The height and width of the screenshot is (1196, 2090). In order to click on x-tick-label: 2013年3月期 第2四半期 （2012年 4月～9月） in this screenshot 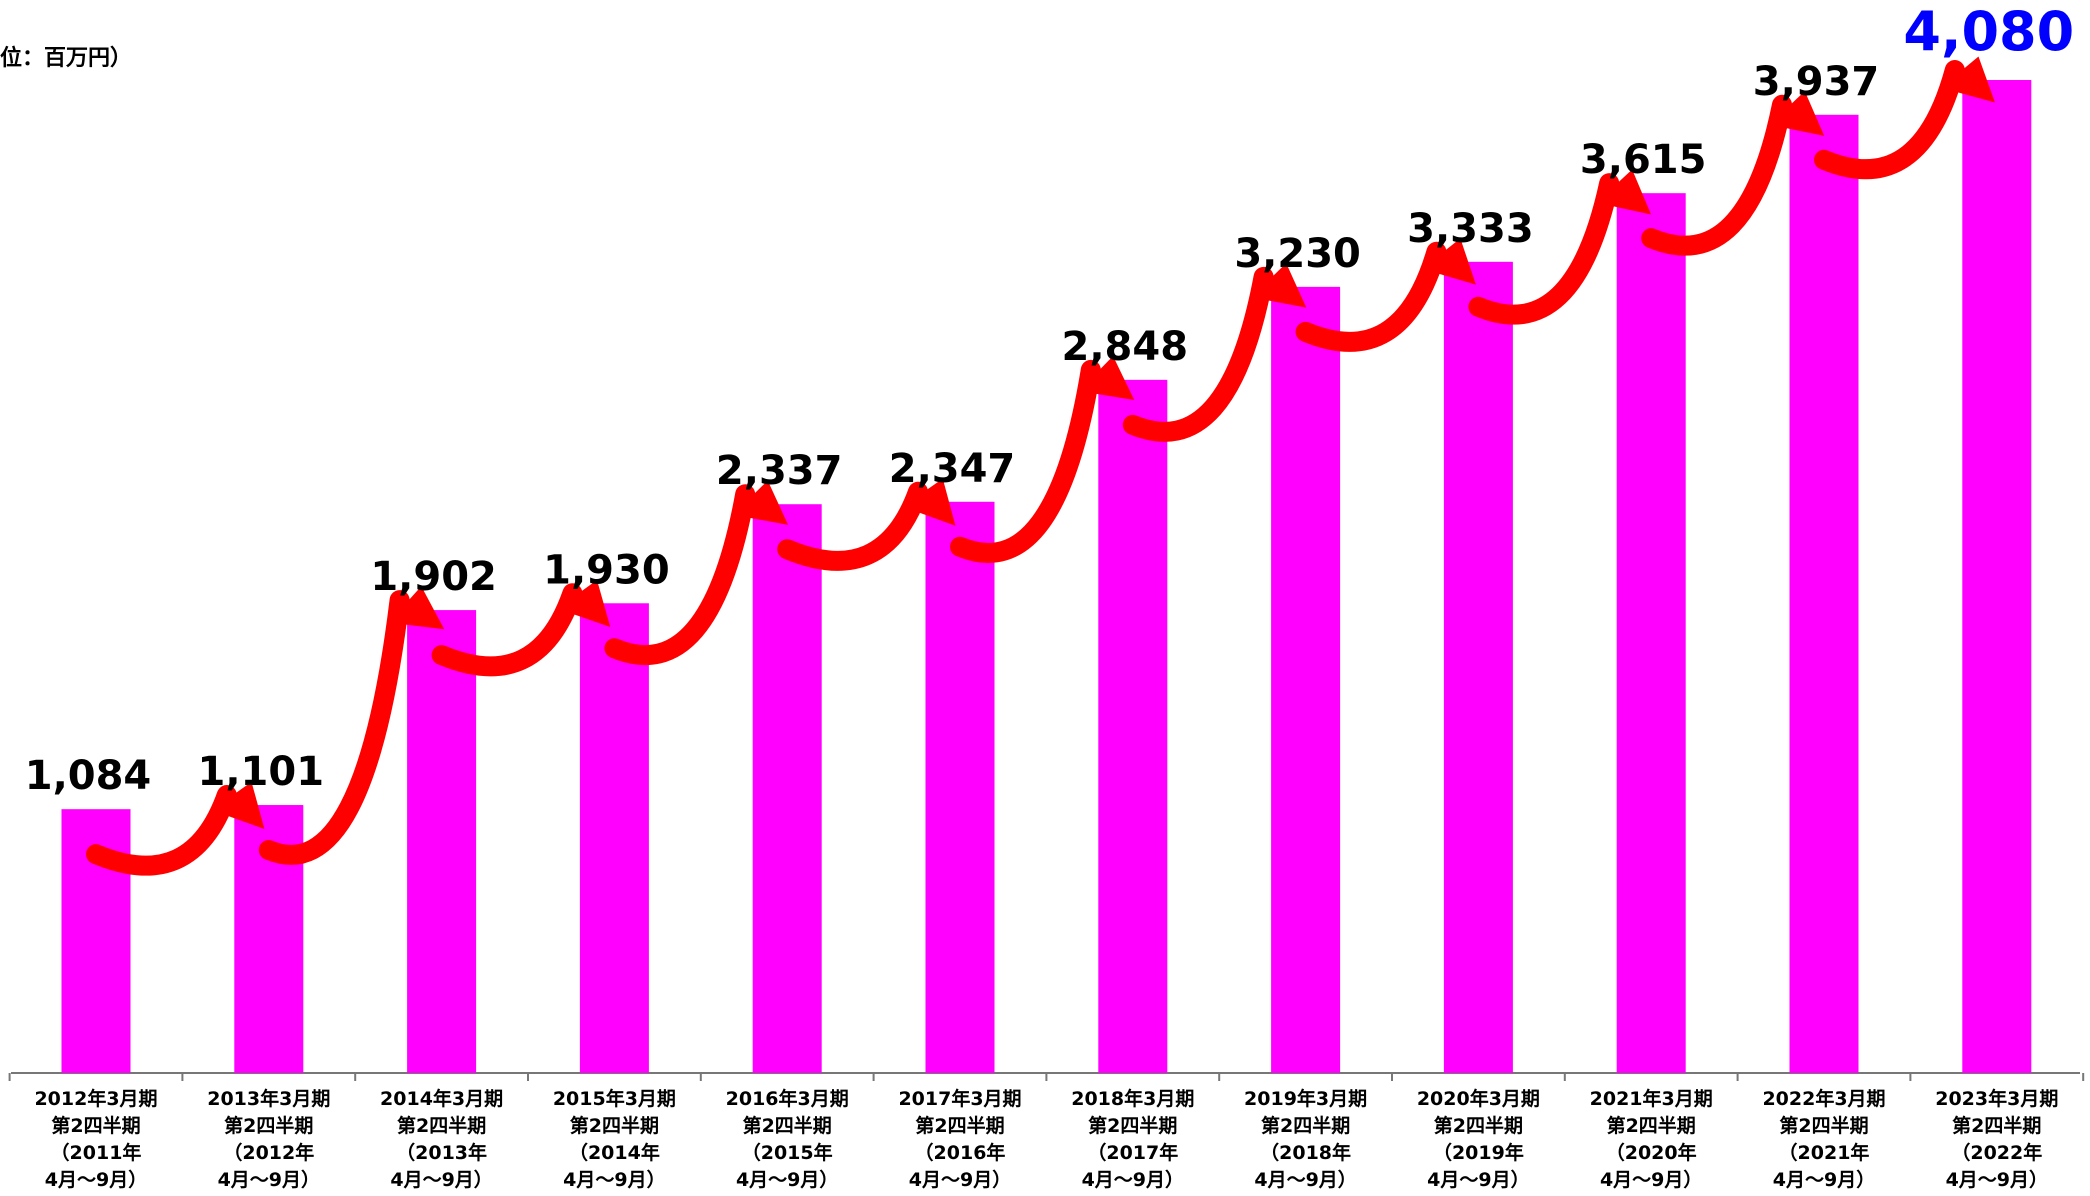, I will do `click(269, 1139)`.